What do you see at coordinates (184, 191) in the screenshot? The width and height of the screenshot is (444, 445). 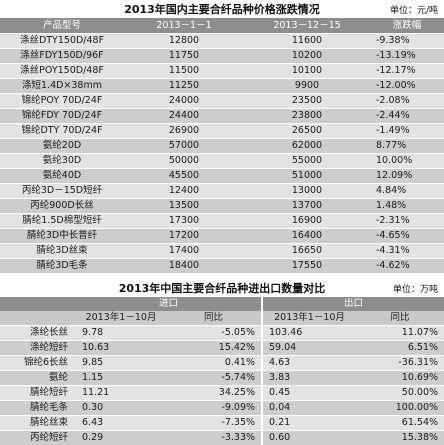 I see `price-start-cell: 12400` at bounding box center [184, 191].